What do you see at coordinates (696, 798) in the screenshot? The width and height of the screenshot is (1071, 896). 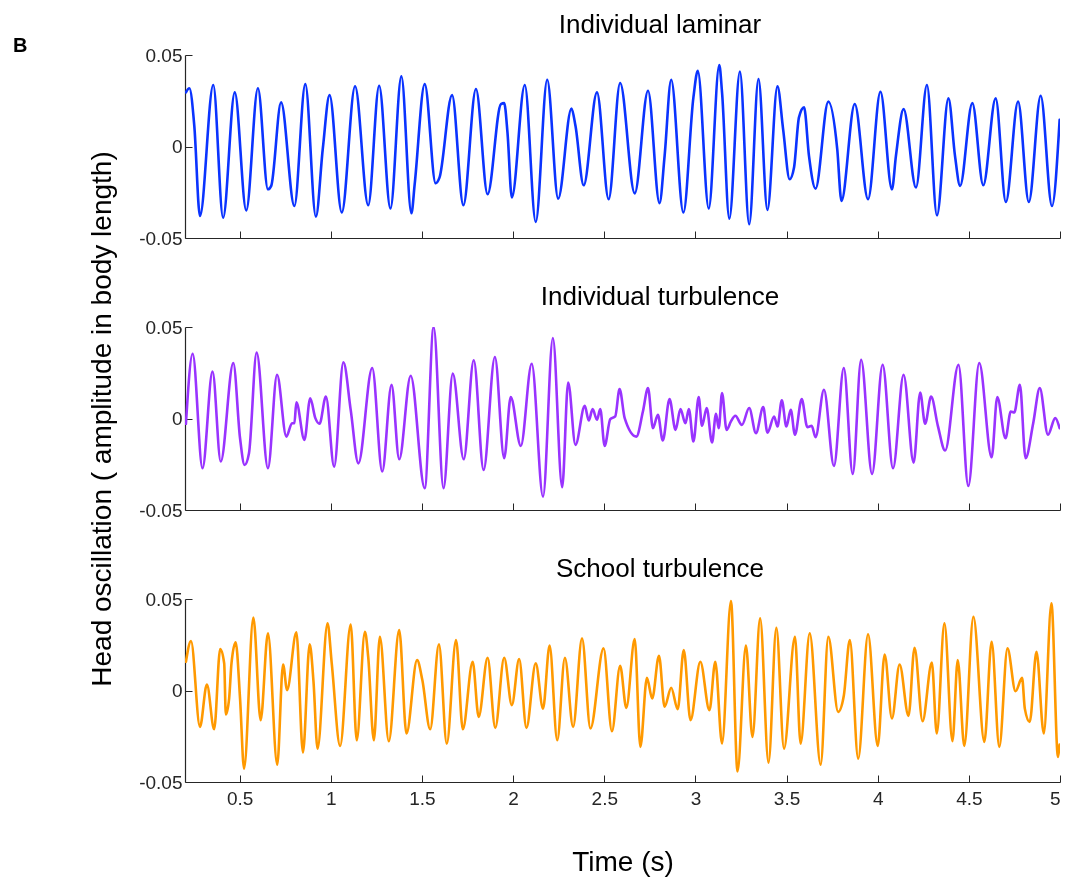 I see `x-tick-label: 3` at bounding box center [696, 798].